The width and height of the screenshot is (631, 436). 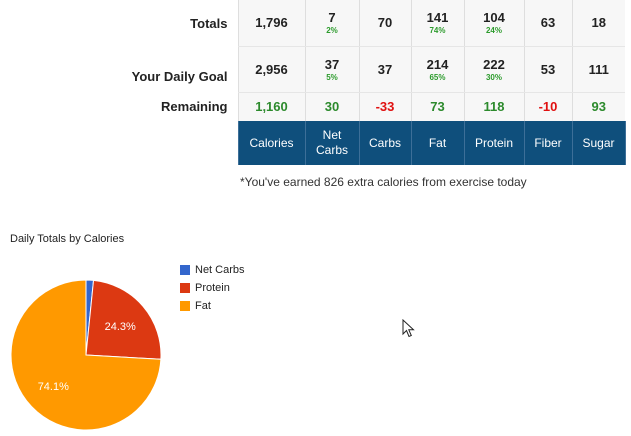 What do you see at coordinates (331, 69) in the screenshot?
I see `goal-net-carbs: 37 5%` at bounding box center [331, 69].